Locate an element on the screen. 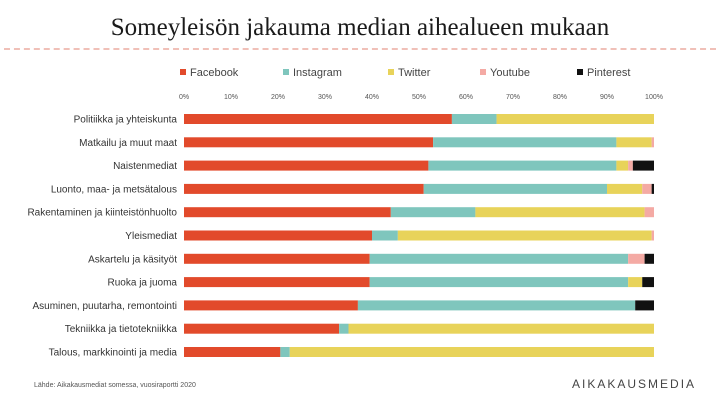 This screenshot has height=405, width=720. bar-pinterest-askartelu-ja-kasityot is located at coordinates (649, 258).